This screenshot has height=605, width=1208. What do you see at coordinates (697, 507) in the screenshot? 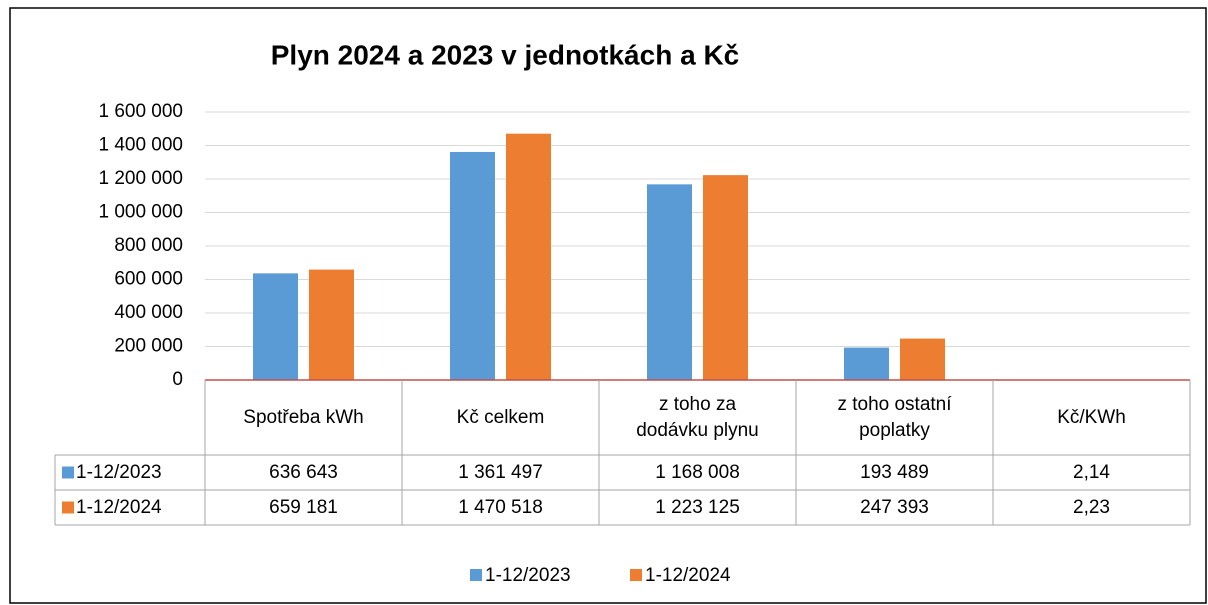
I see `table-value: 1 223 125` at bounding box center [697, 507].